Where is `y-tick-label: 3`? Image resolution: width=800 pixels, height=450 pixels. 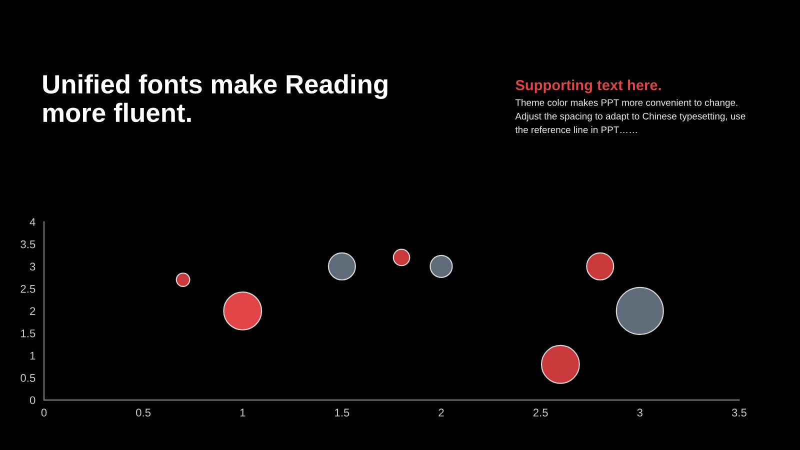 y-tick-label: 3 is located at coordinates (33, 266).